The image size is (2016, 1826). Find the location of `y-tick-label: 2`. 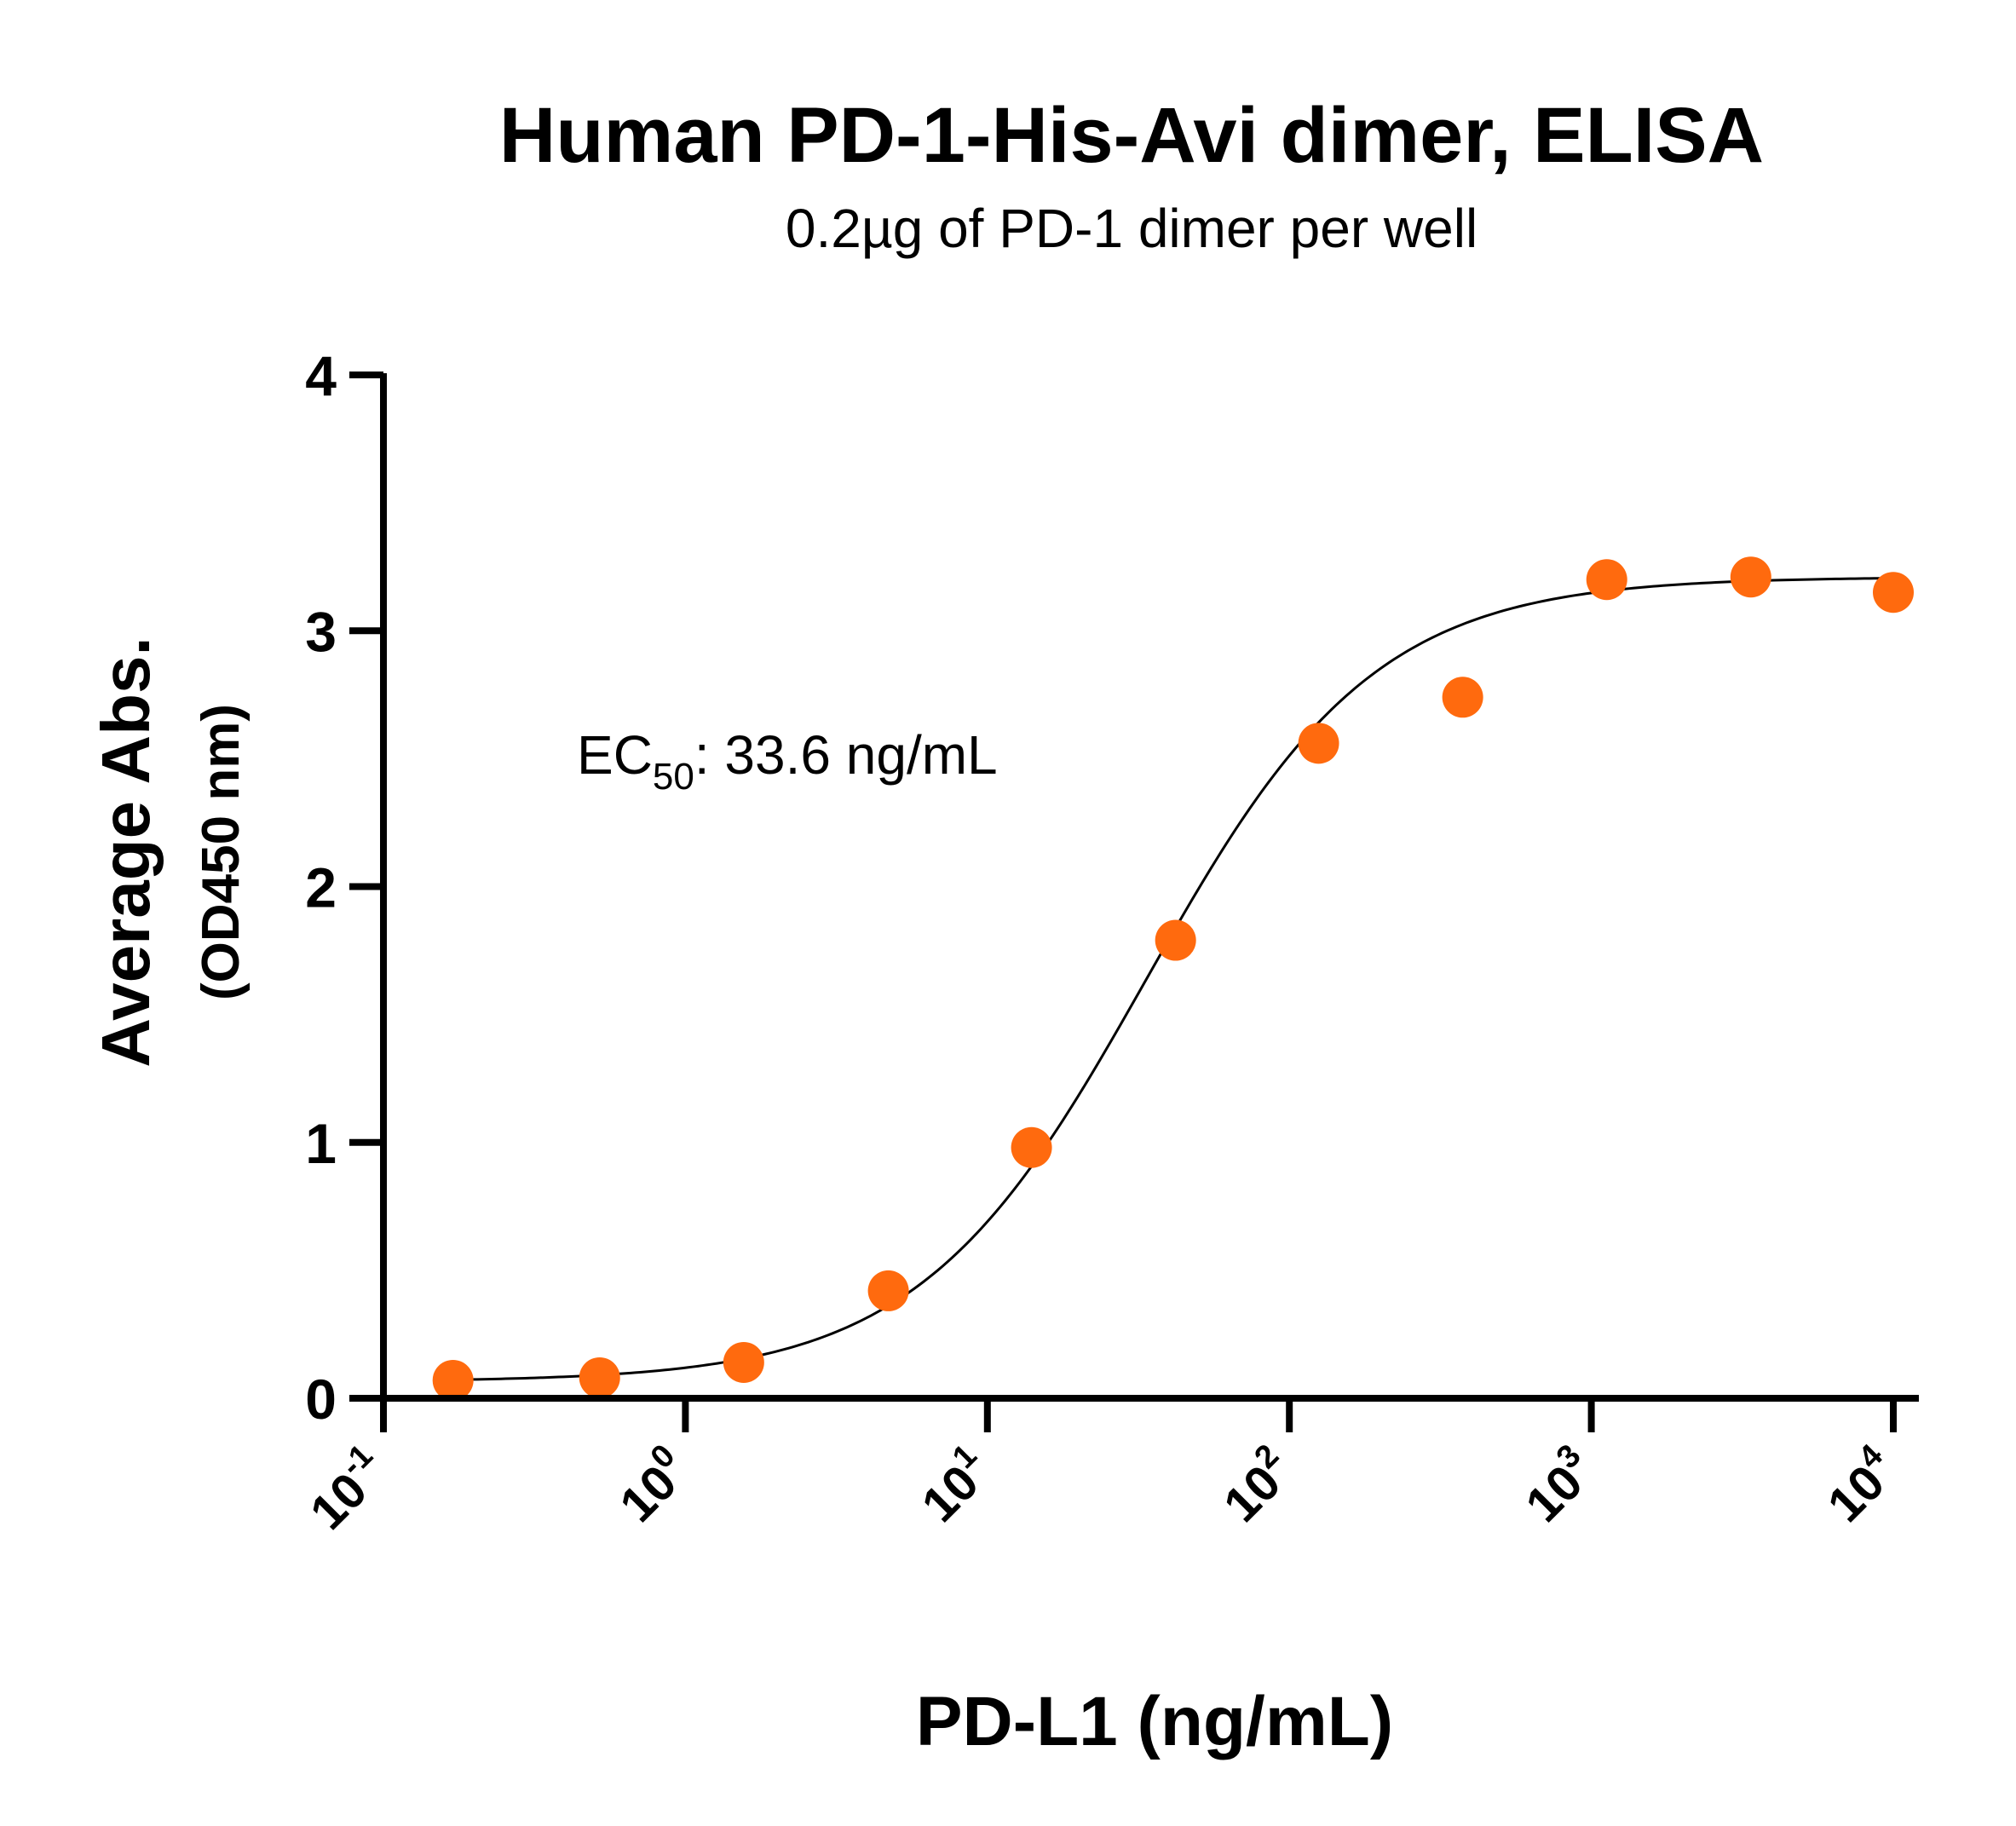

y-tick-label: 2 is located at coordinates (321, 887).